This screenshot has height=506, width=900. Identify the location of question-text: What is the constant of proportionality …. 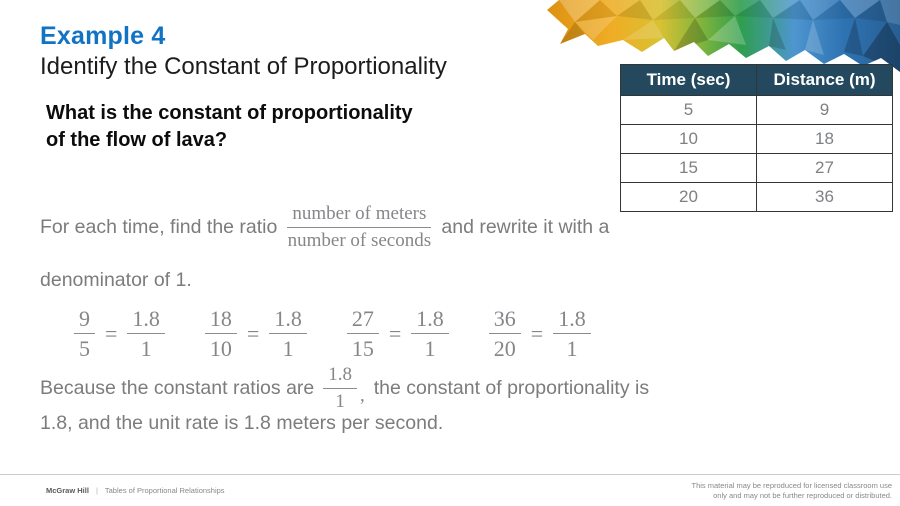
(229, 127).